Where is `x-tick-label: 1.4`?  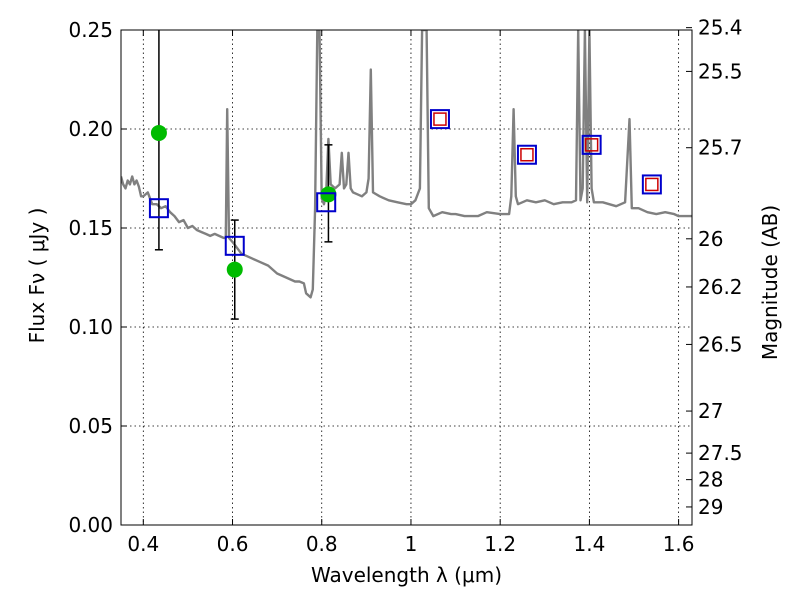 x-tick-label: 1.4 is located at coordinates (589, 544).